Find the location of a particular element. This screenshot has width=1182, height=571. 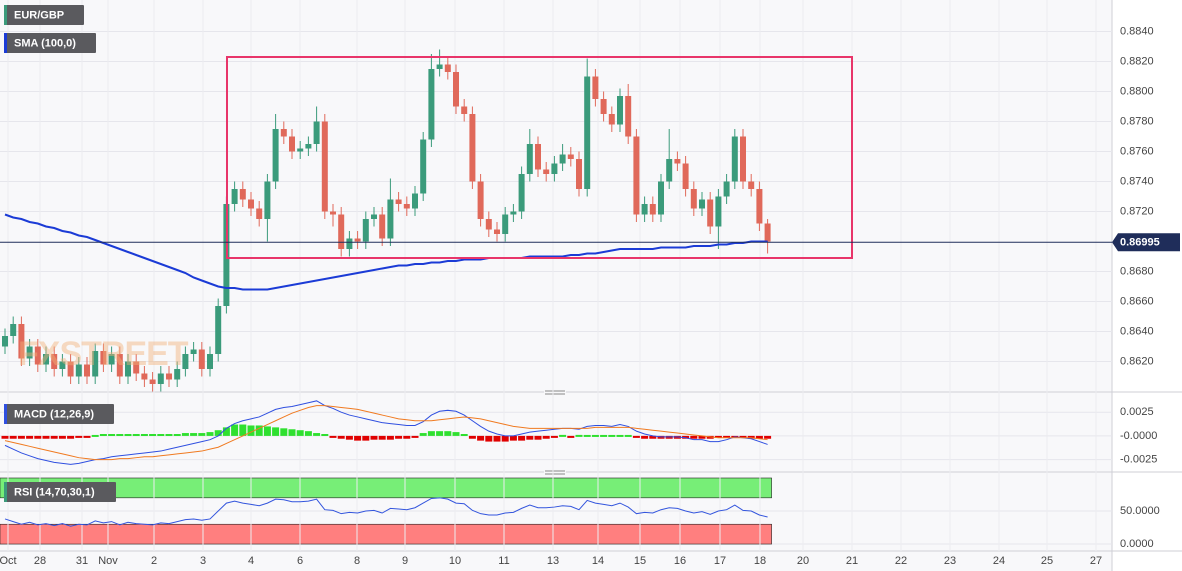

x-tick-label: 9 is located at coordinates (405, 561).